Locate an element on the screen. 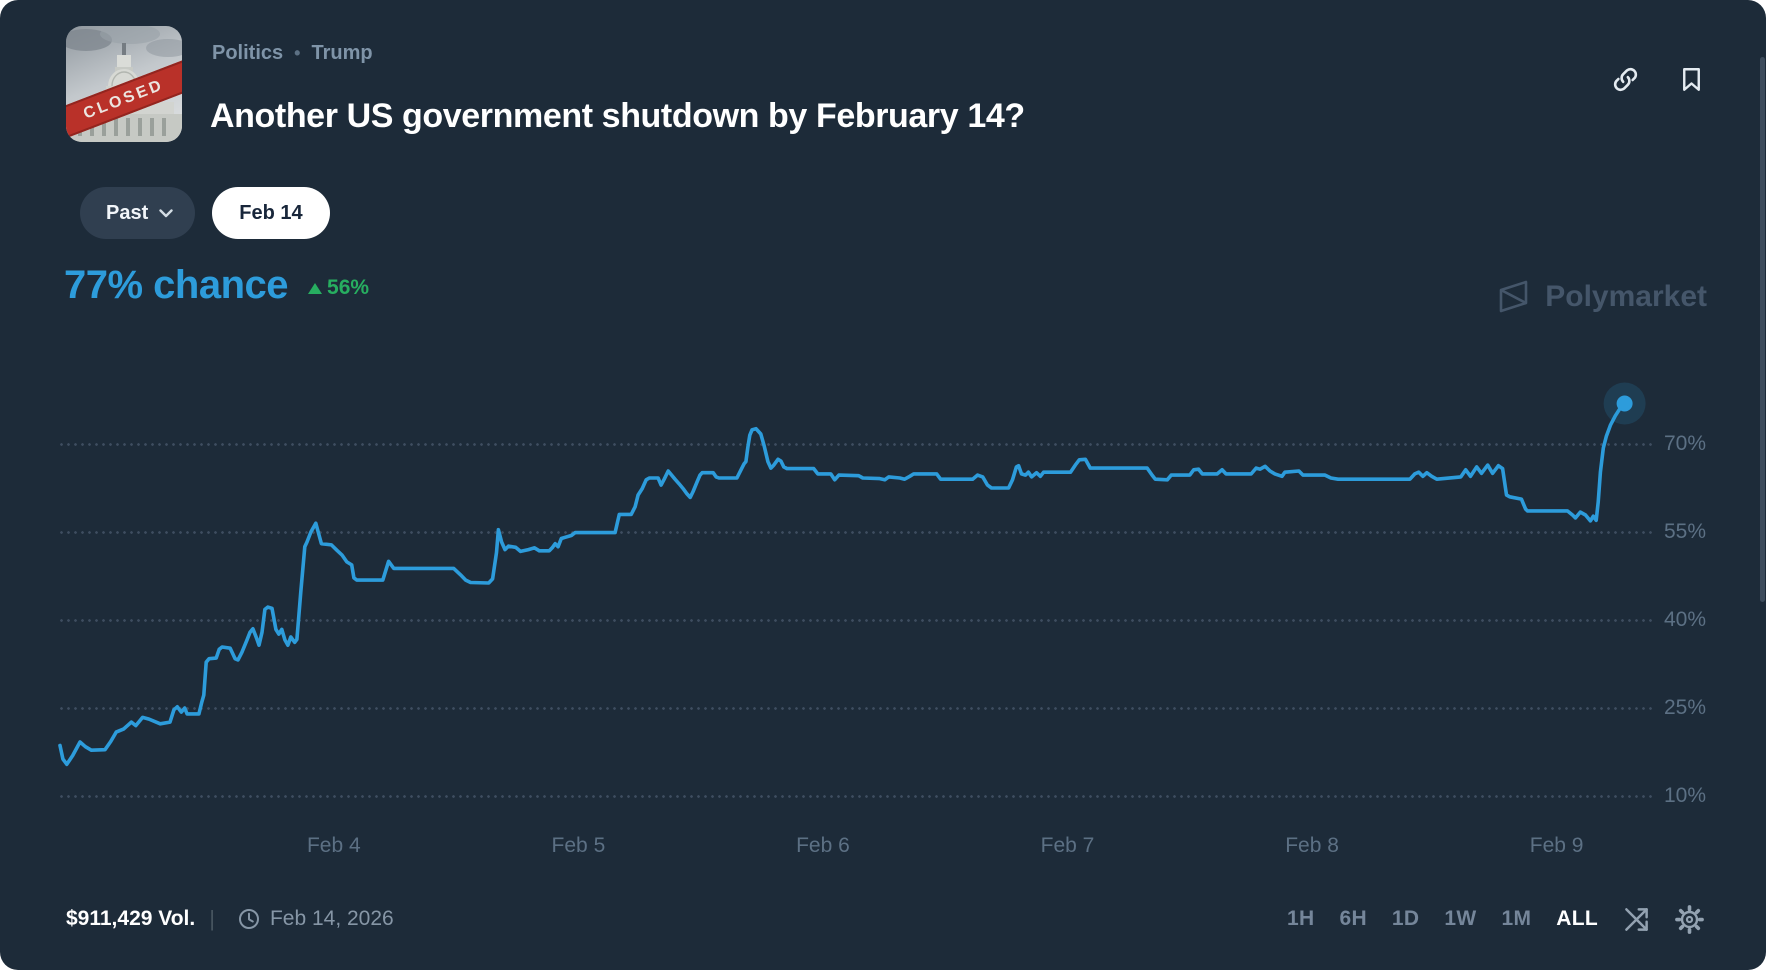 This screenshot has height=970, width=1766. chance-change: 56% is located at coordinates (338, 288).